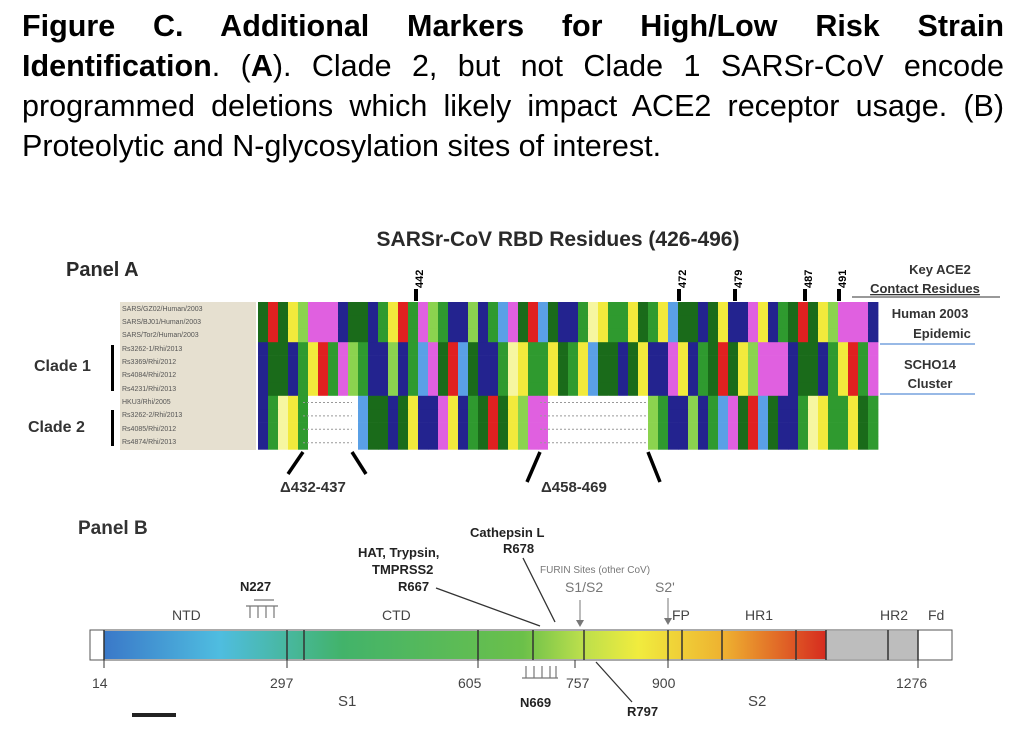 This screenshot has height=729, width=1024. I want to click on sequence-name: Rs4231/Rhi/2013, so click(149, 389).